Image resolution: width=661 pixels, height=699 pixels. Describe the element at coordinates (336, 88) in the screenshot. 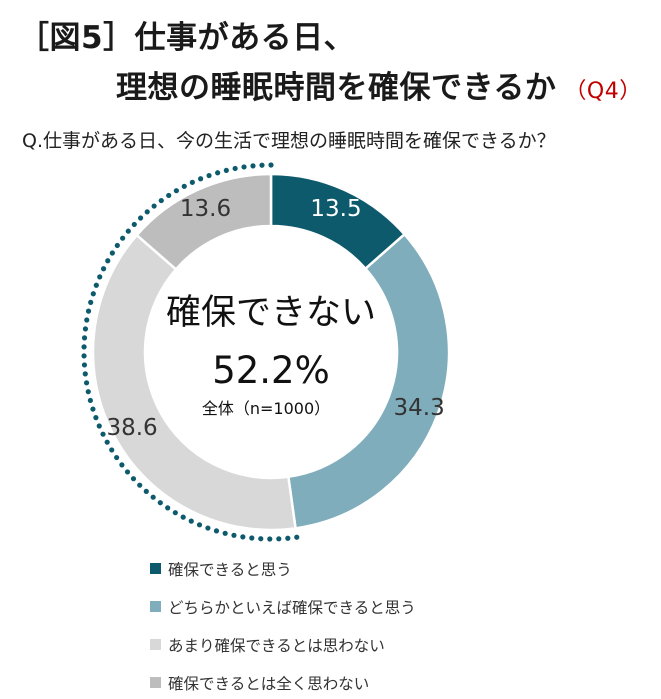

I see `chart-title-text: 理想の睡眠時間を確保できるか` at that location.